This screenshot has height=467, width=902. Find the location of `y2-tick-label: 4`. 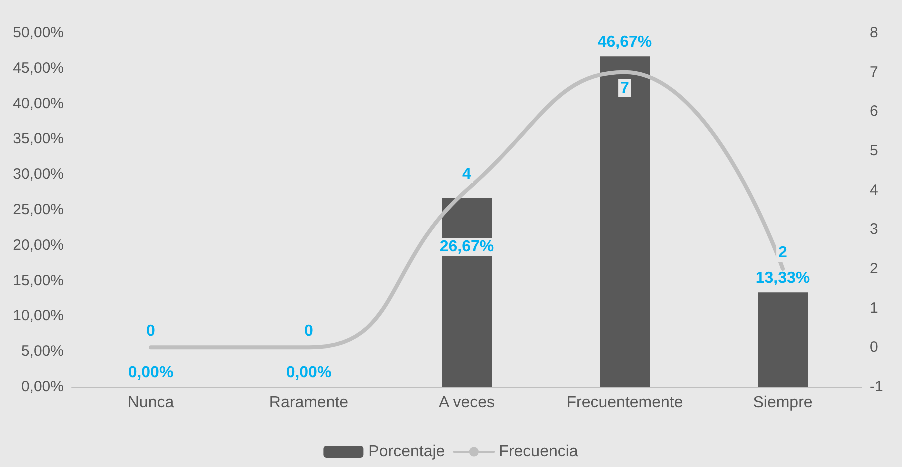

y2-tick-label: 4 is located at coordinates (874, 190).